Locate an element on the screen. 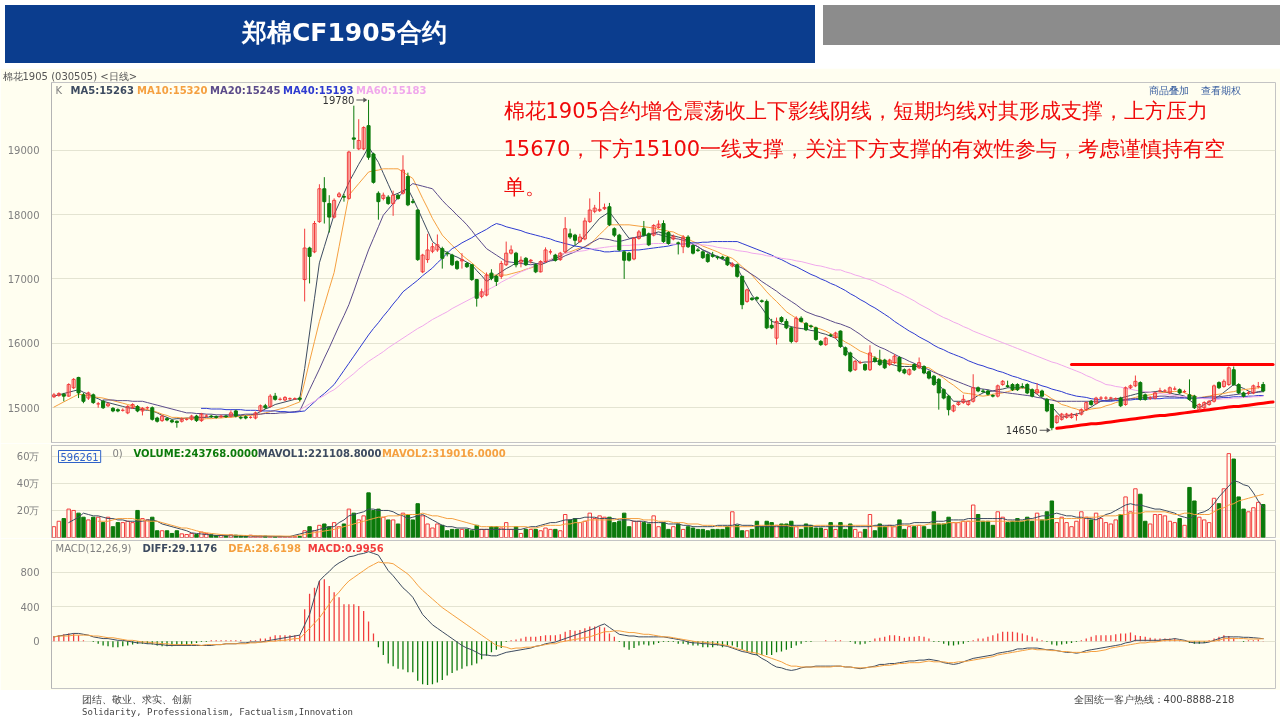 The image size is (1280, 720). text: MA40:15193 is located at coordinates (318, 90).